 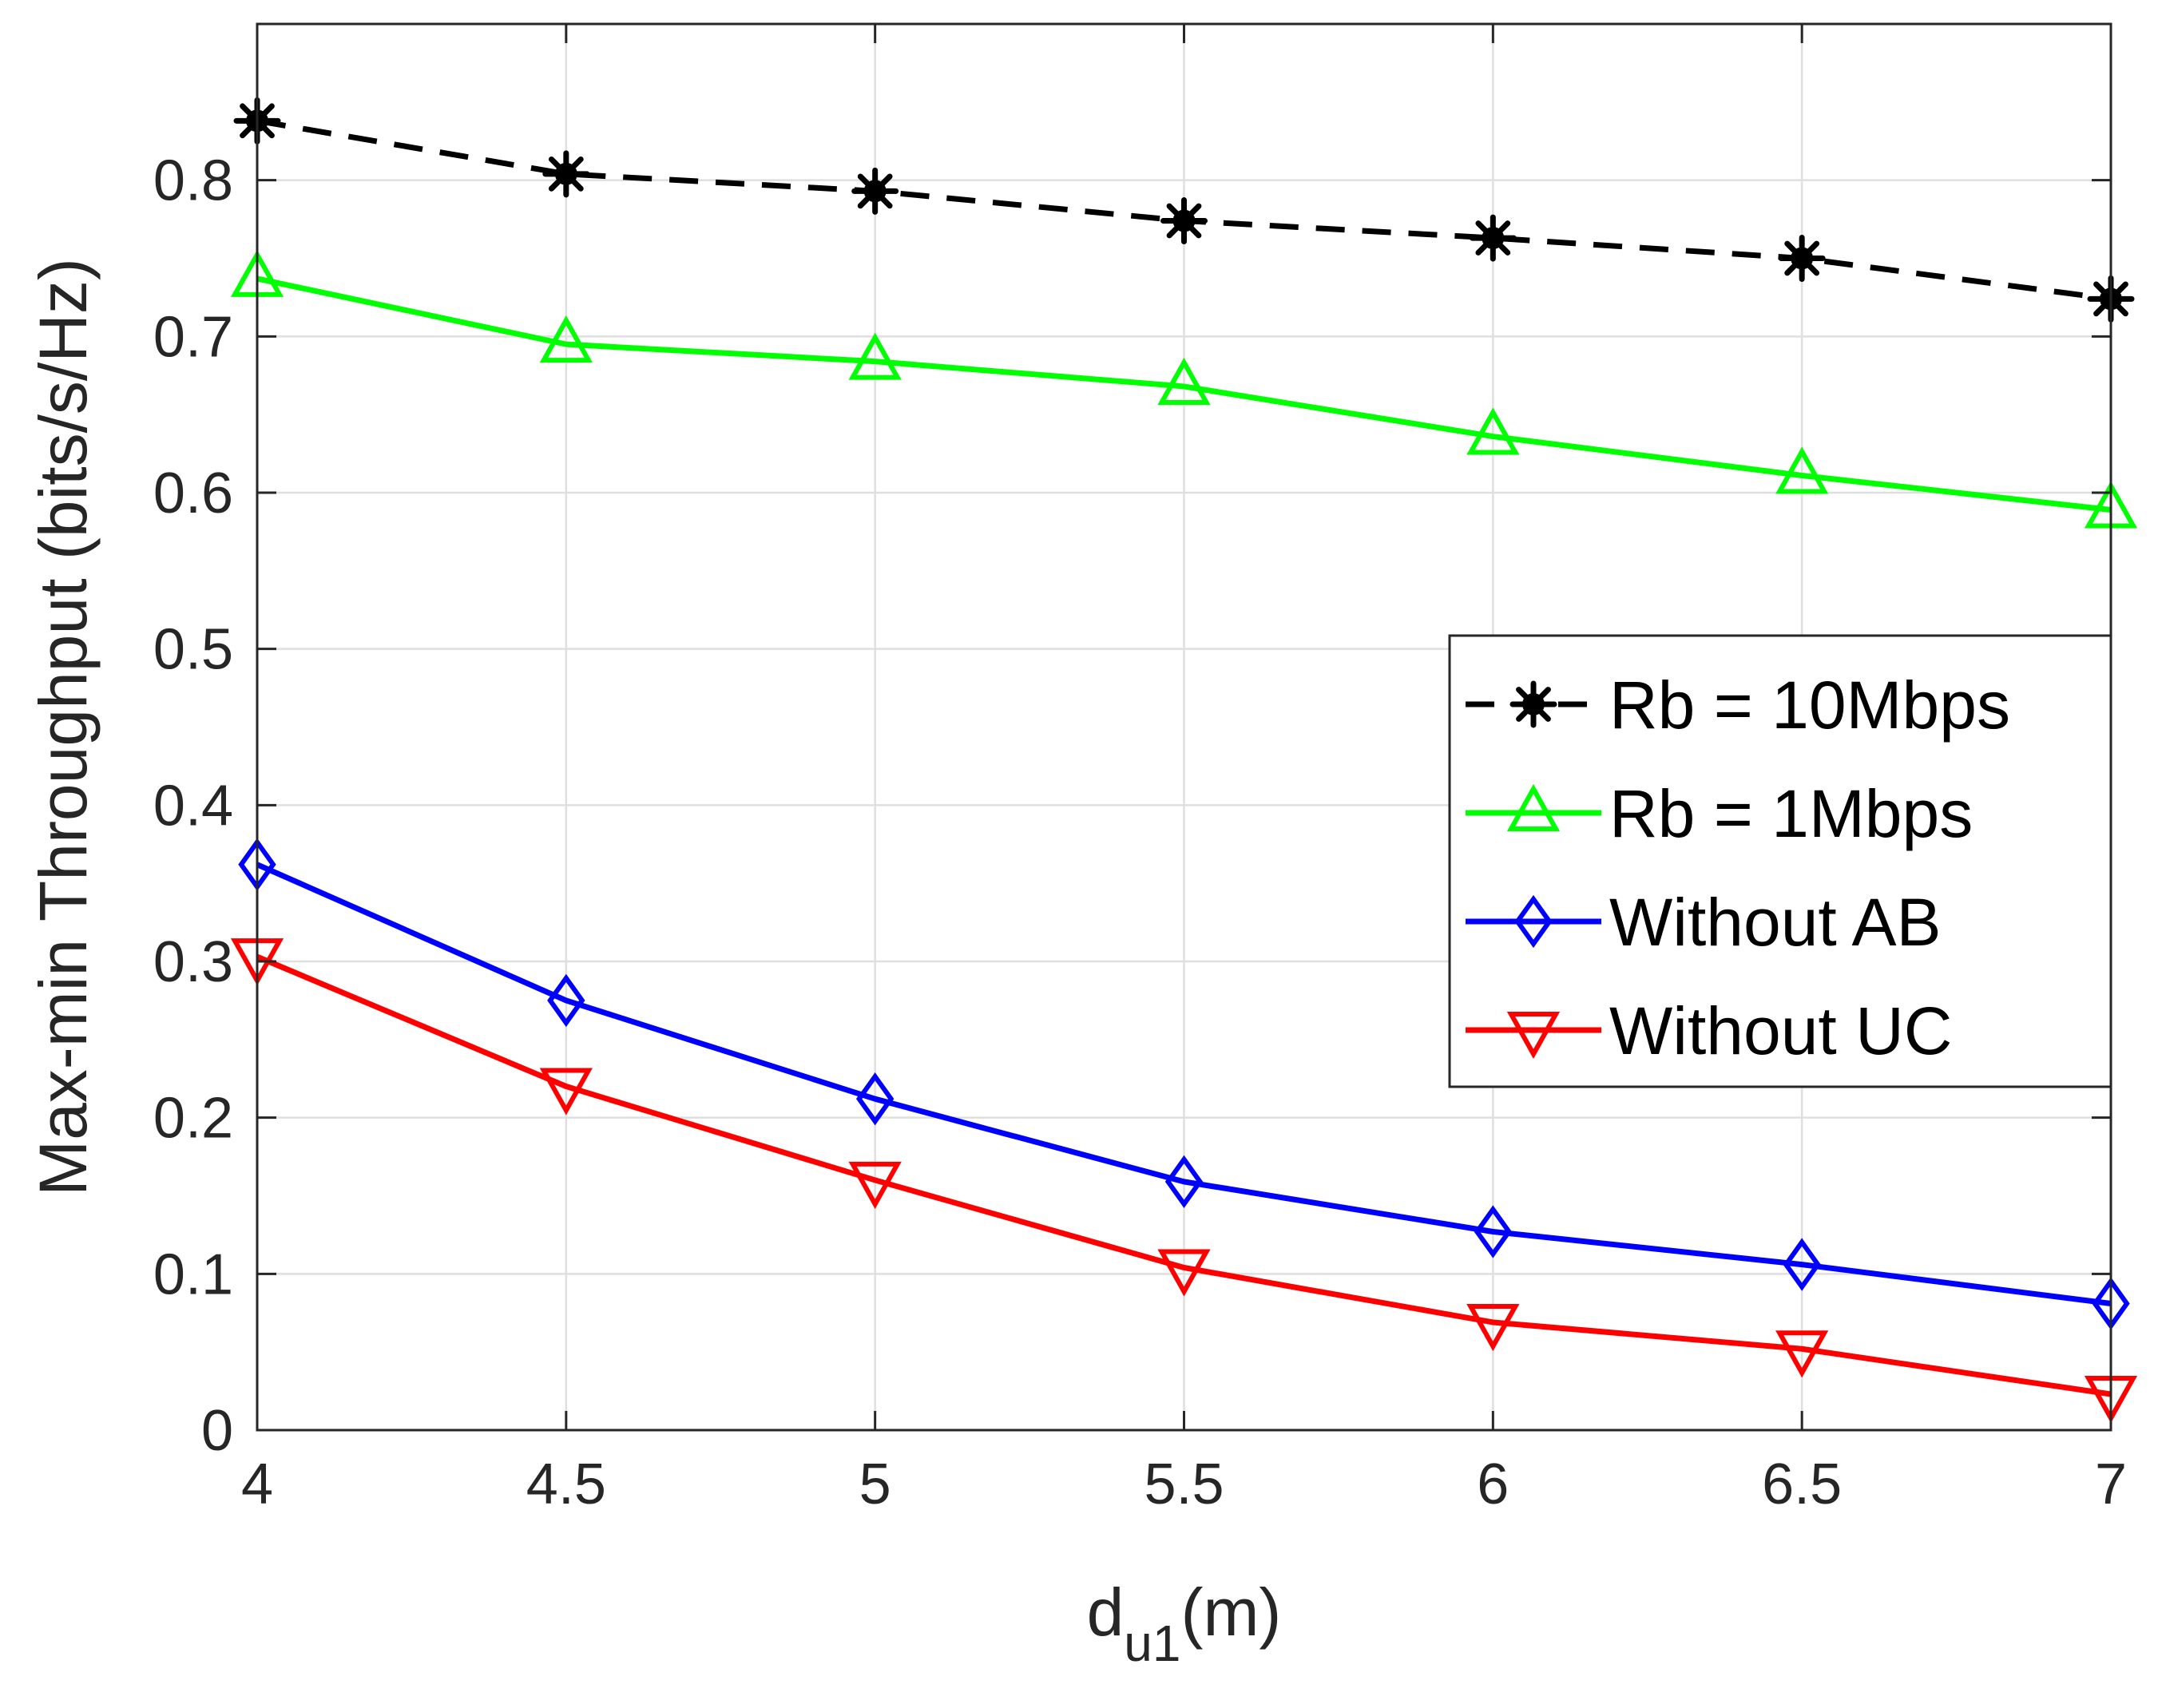 I want to click on x-tick-label: 4.5, so click(x=566, y=1484).